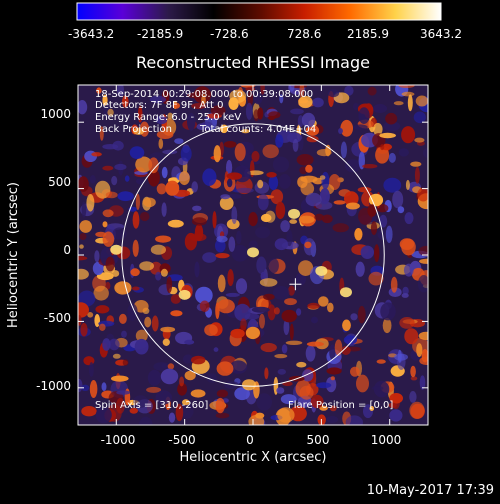 The height and width of the screenshot is (504, 500). What do you see at coordinates (91, 34) in the screenshot?
I see `colorbar-tick-label: -3643.2` at bounding box center [91, 34].